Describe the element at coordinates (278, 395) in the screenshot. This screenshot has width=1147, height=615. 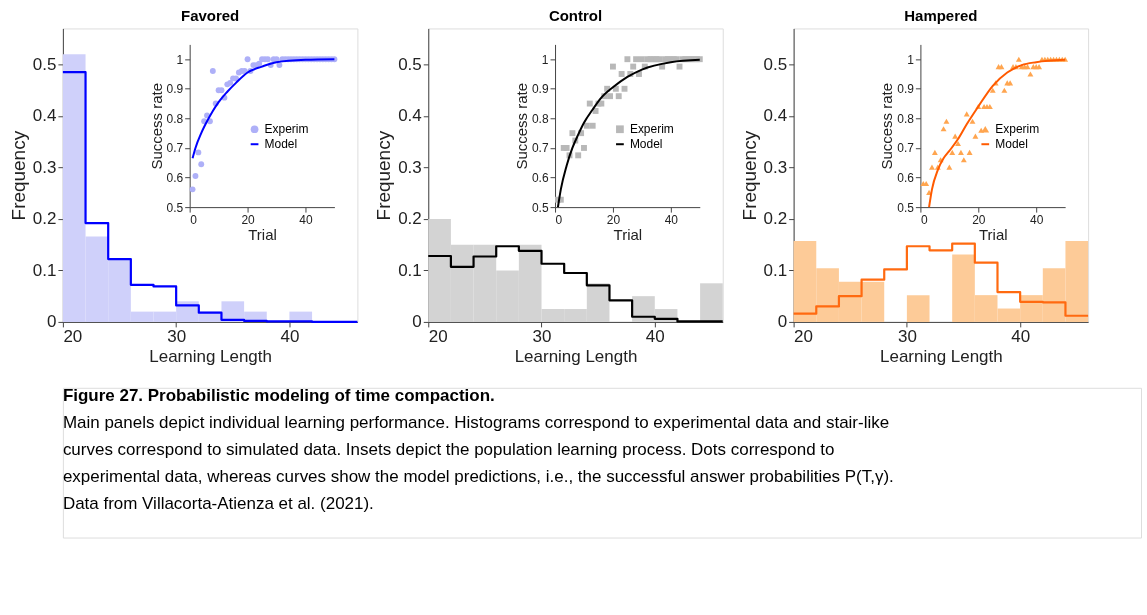
I see `caption: Figure 27. Probabilistic modeling of time compaction.` at that location.